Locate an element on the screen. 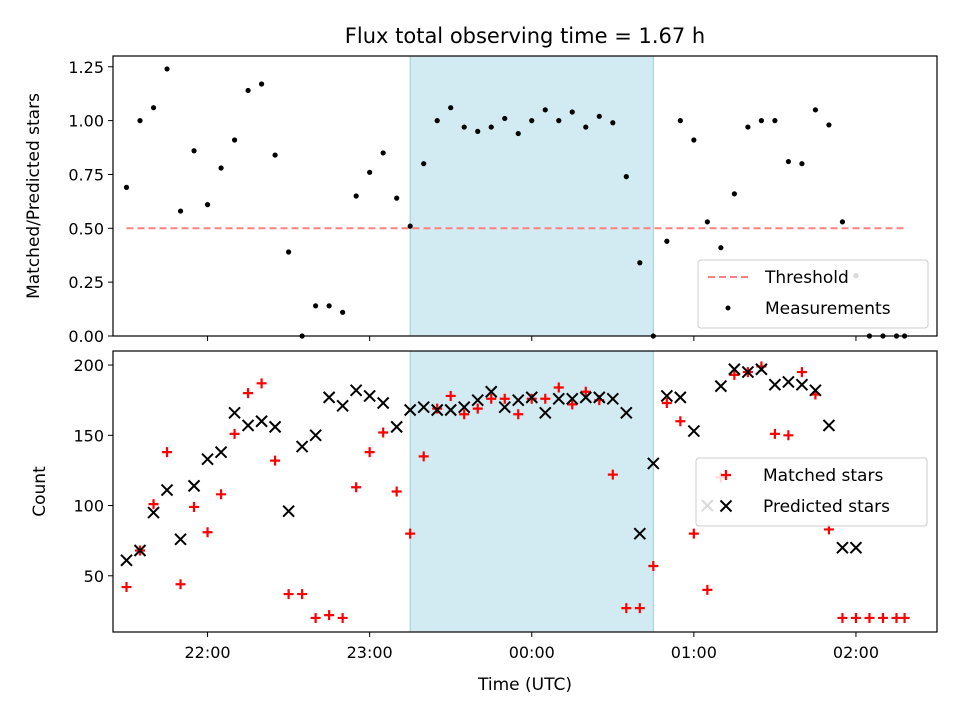 The height and width of the screenshot is (724, 960). x-tick-label: 02:00 is located at coordinates (856, 652).